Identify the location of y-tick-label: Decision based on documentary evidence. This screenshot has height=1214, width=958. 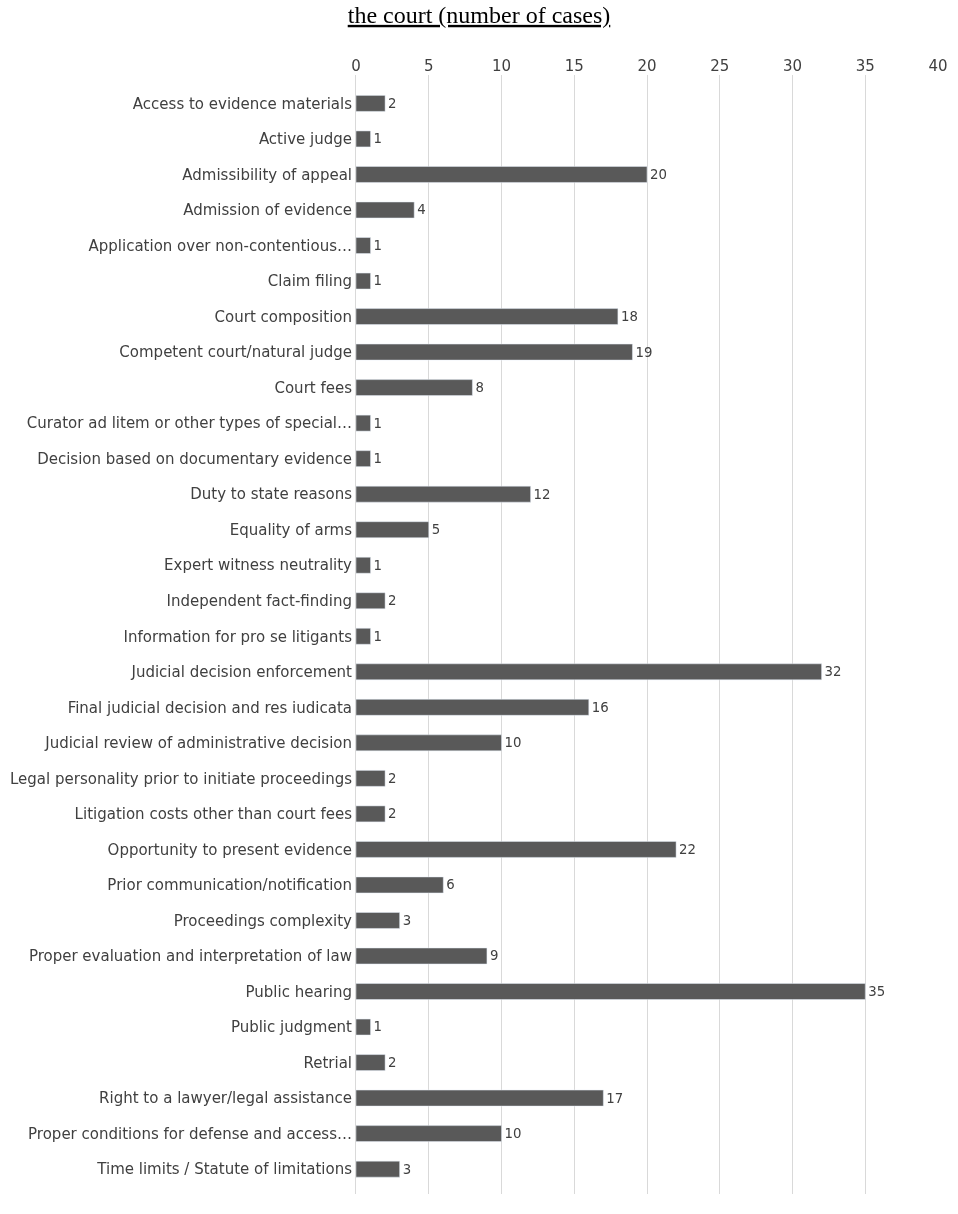
(194, 458).